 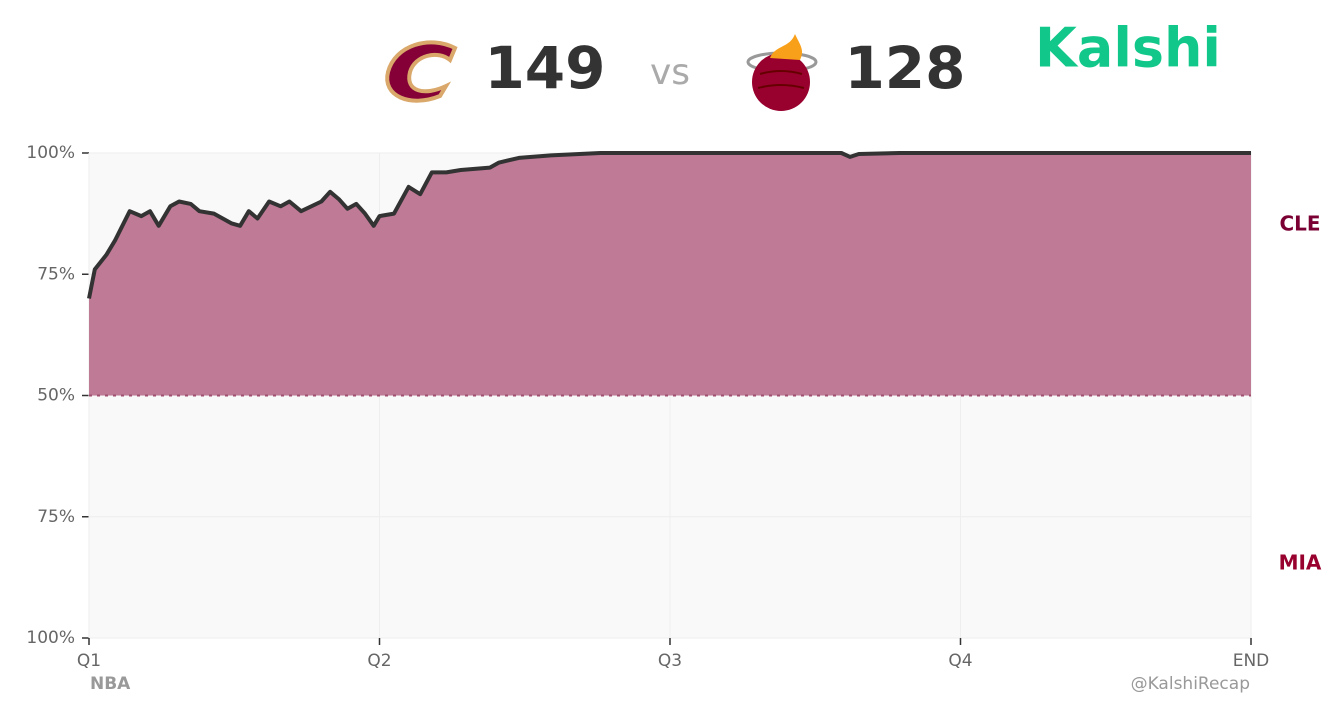 What do you see at coordinates (904, 68) in the screenshot?
I see `score2: 128` at bounding box center [904, 68].